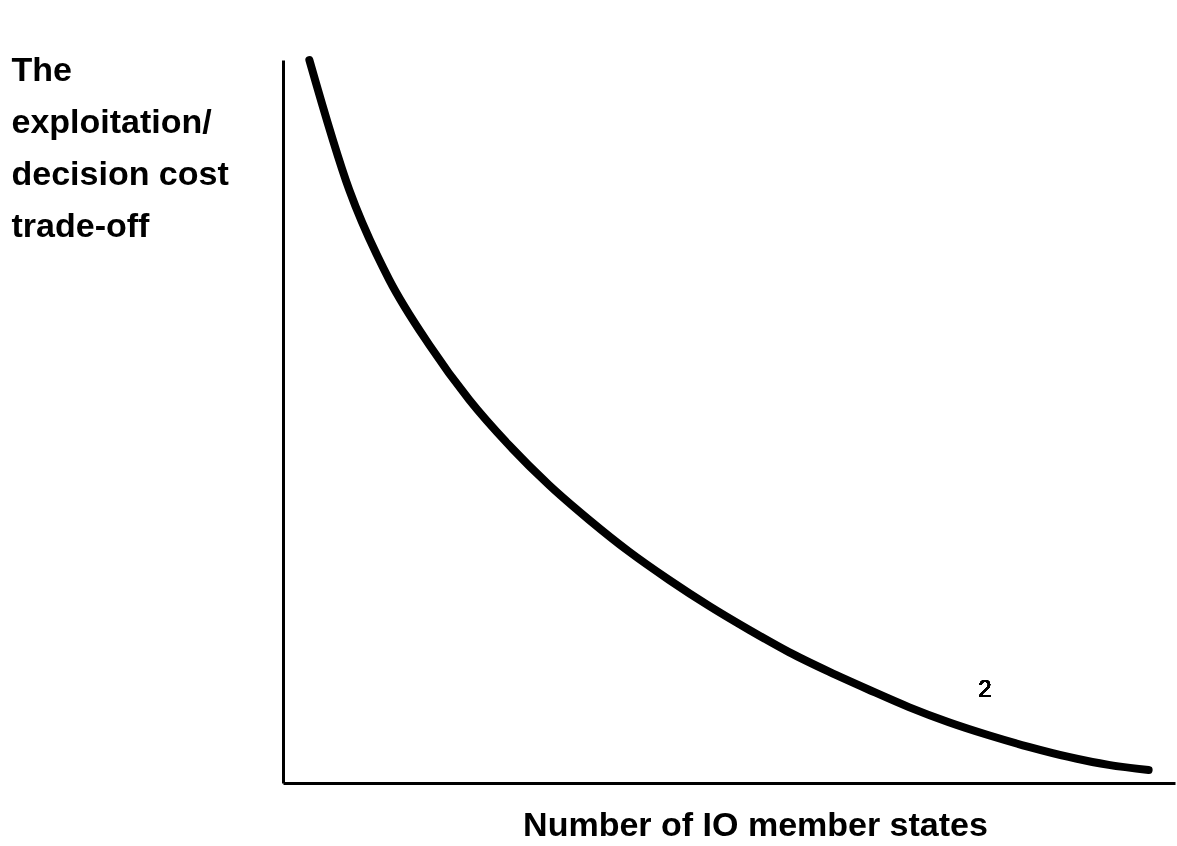  I want to click on x-axis-title: Number of IO member states, so click(755, 823).